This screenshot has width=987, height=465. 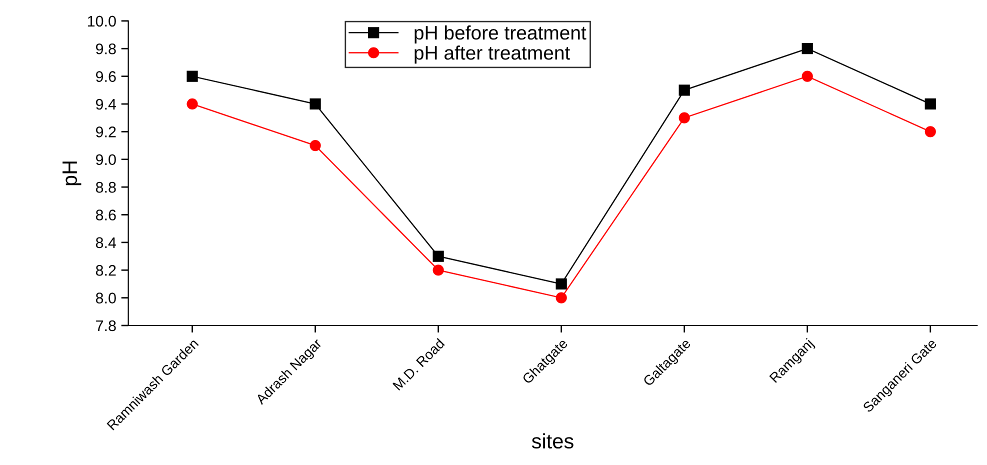 I want to click on y-tick-label: 7.8, so click(x=106, y=326).